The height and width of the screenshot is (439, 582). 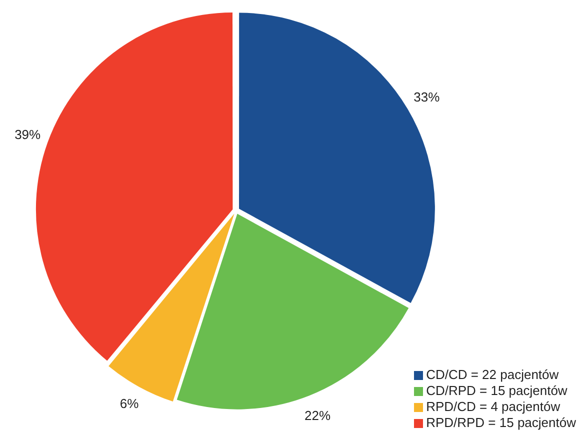 I want to click on legend-label: CD/RPD = 15 pacjentów, so click(x=497, y=391).